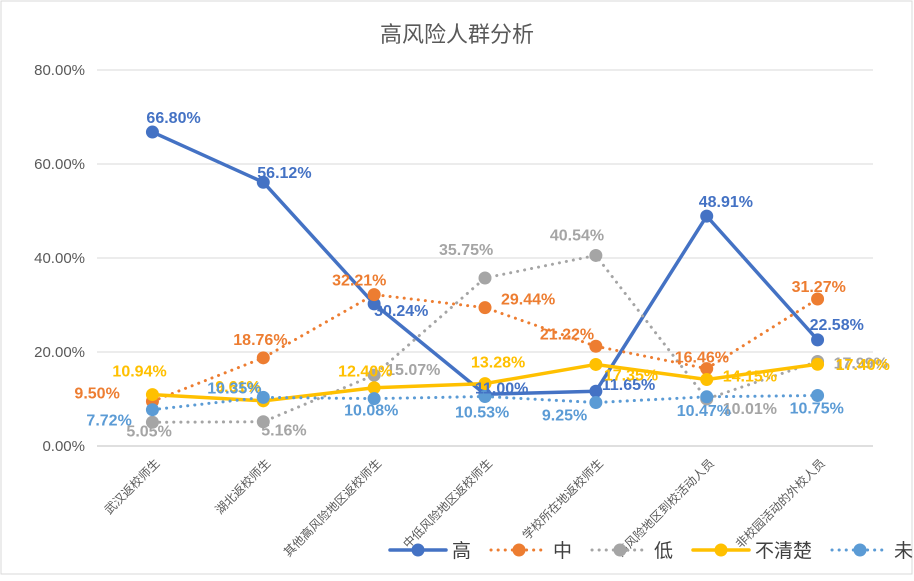 This screenshot has width=914, height=581. Describe the element at coordinates (872, 551) in the screenshot. I see `legend-item: 未选择` at that location.